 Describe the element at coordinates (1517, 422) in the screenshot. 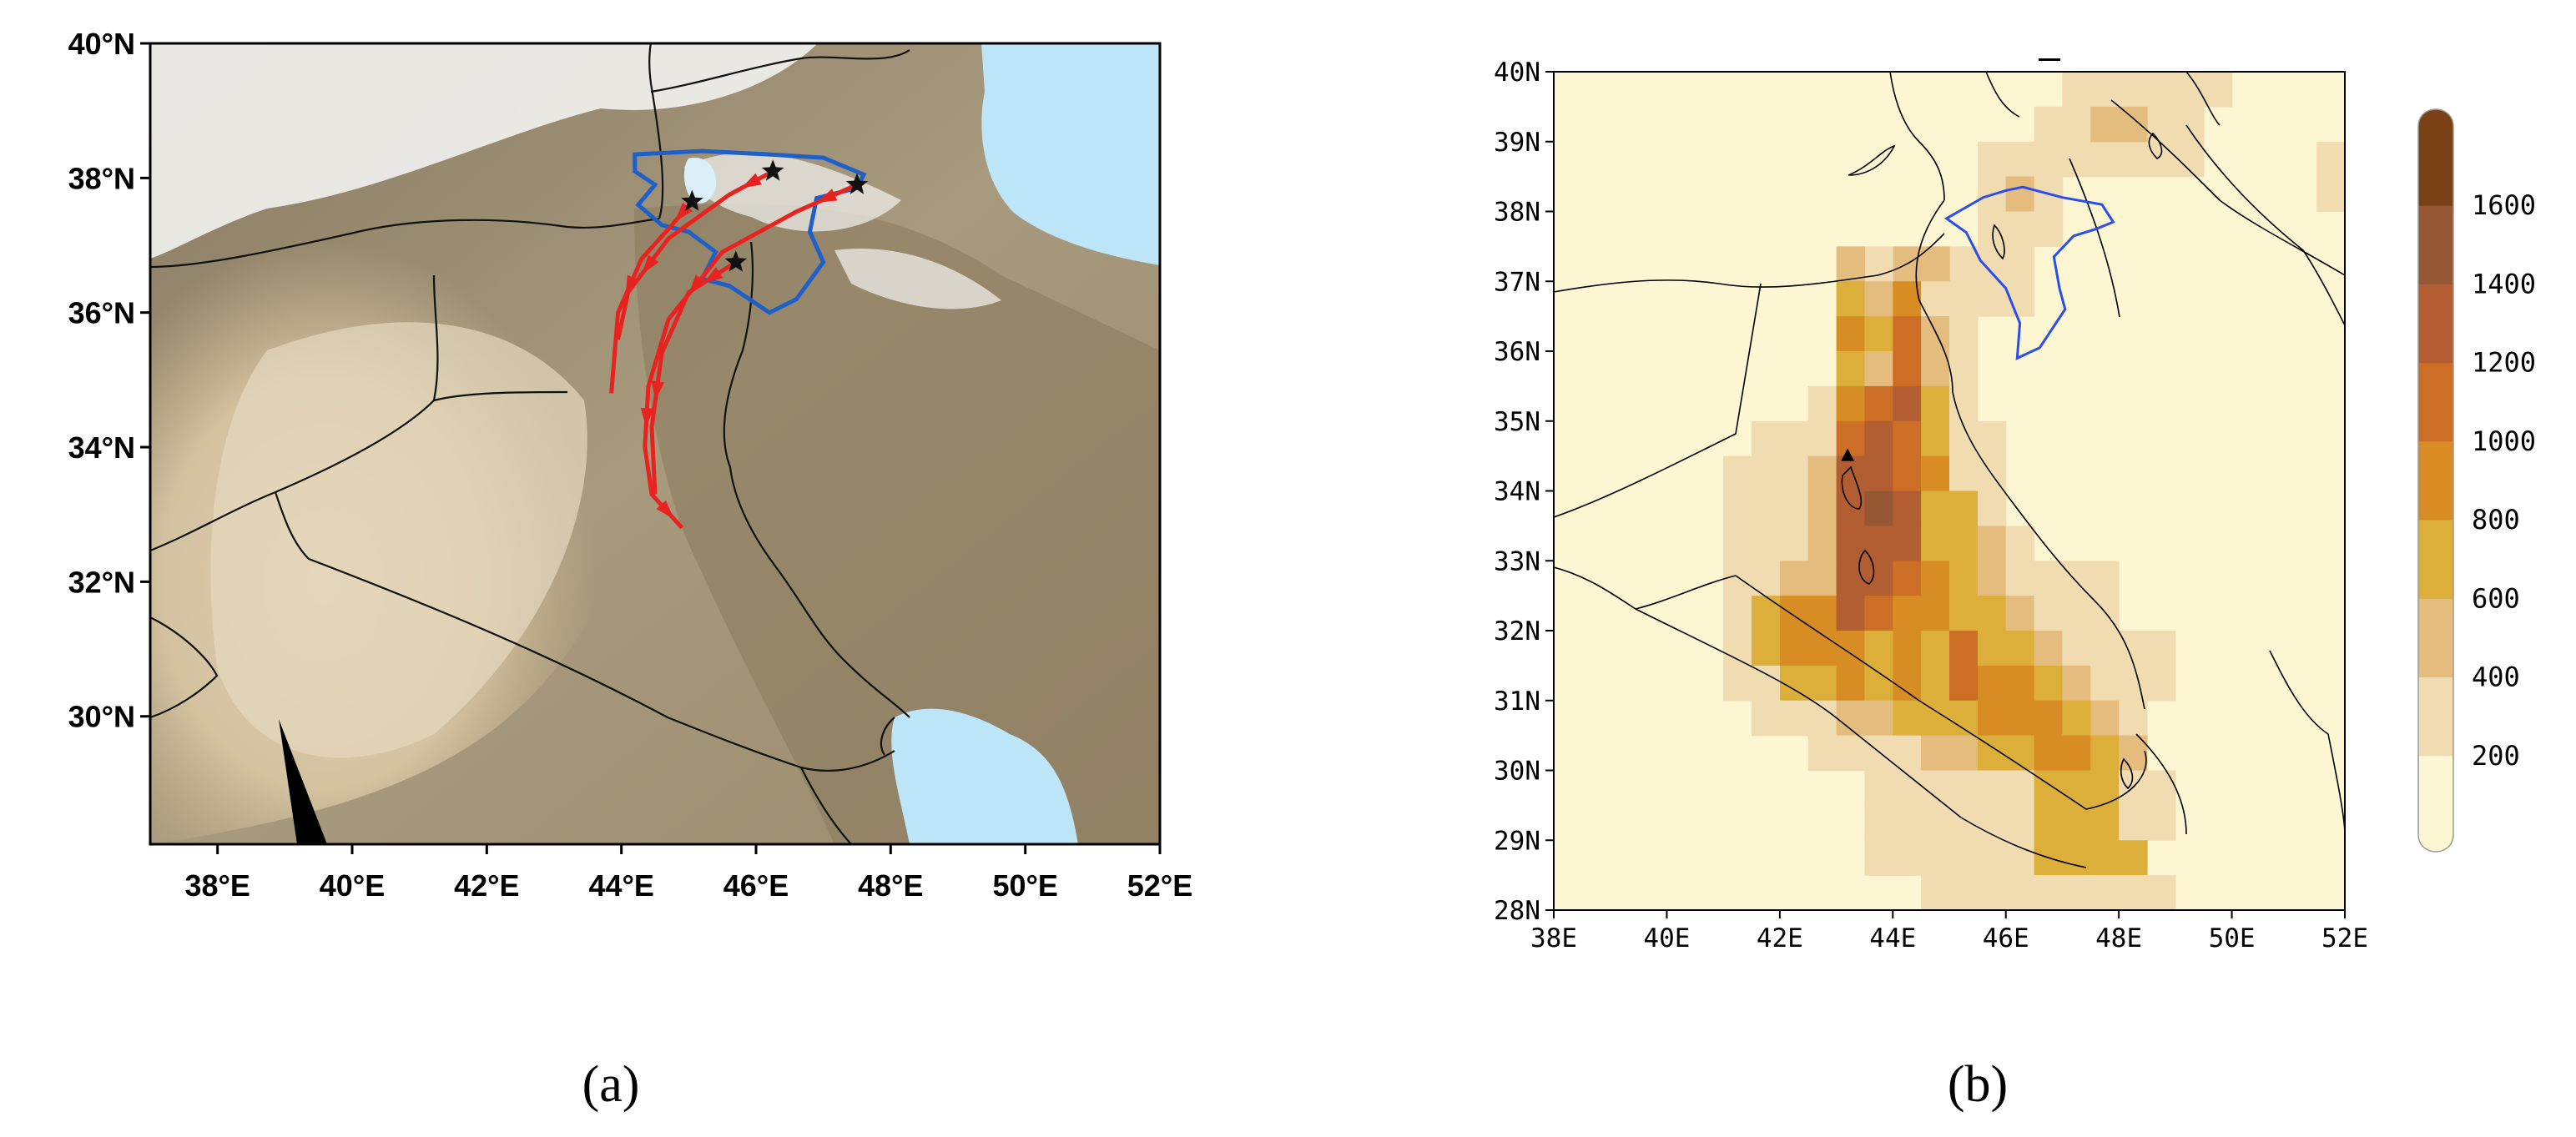

I see `y-tick-label: 35N` at that location.